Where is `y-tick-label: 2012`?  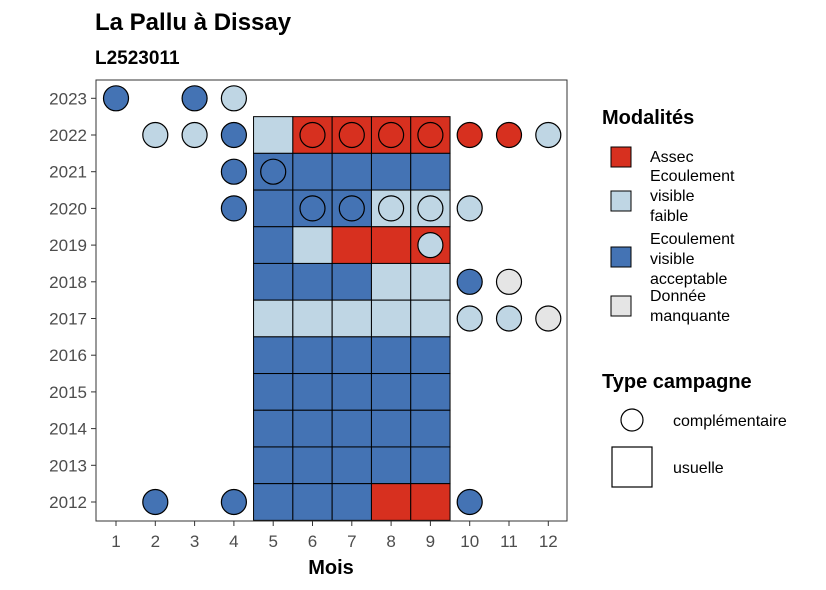 y-tick-label: 2012 is located at coordinates (68, 502).